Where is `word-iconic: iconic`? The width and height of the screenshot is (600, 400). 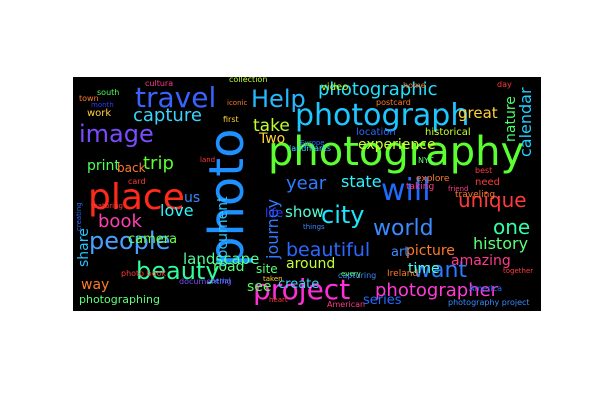 word-iconic: iconic is located at coordinates (237, 103).